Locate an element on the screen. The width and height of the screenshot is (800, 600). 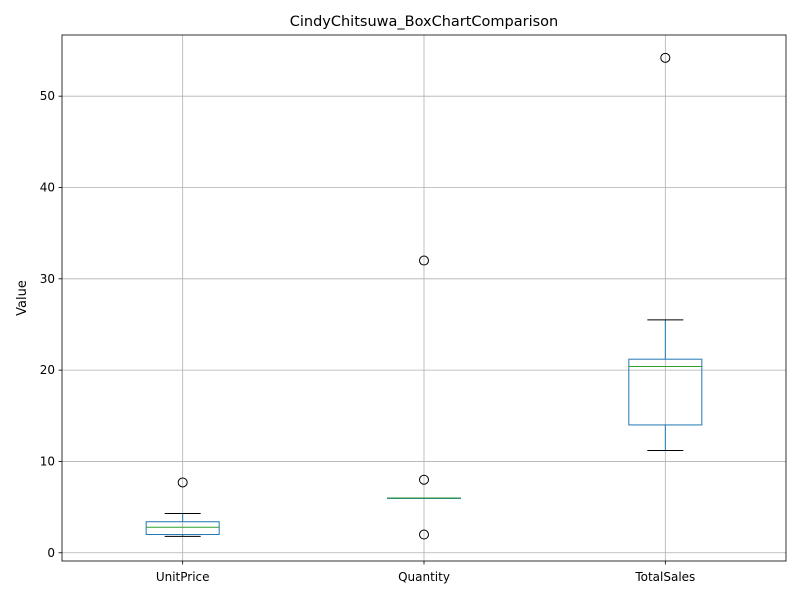
y-tick-label: 40 is located at coordinates (47, 188).